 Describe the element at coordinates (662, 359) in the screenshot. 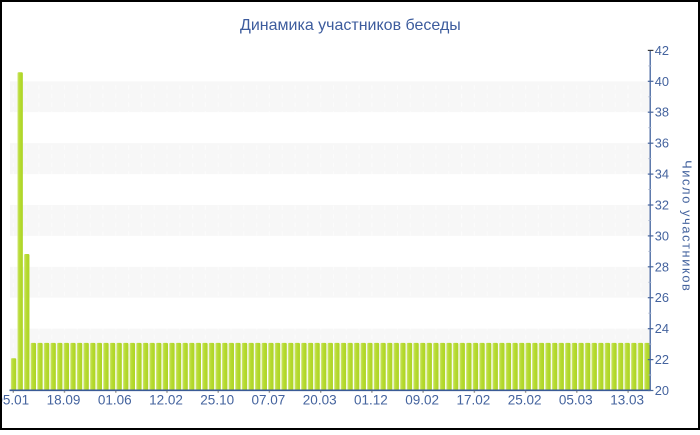

I see `svg-text: 22` at that location.